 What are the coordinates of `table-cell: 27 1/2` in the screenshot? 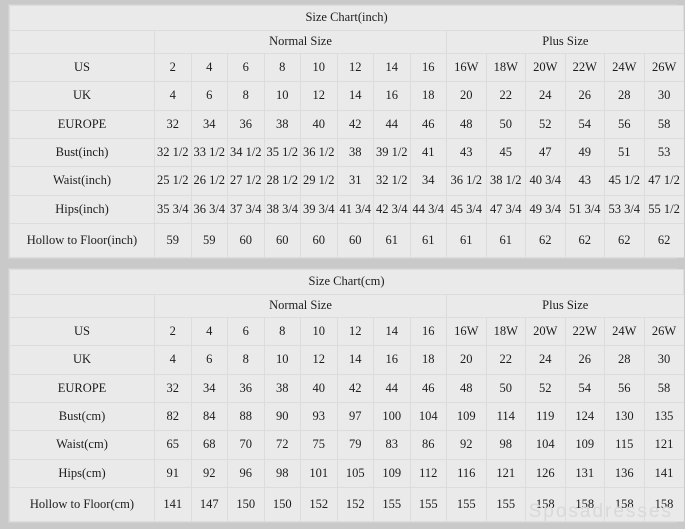 It's located at (246, 181).